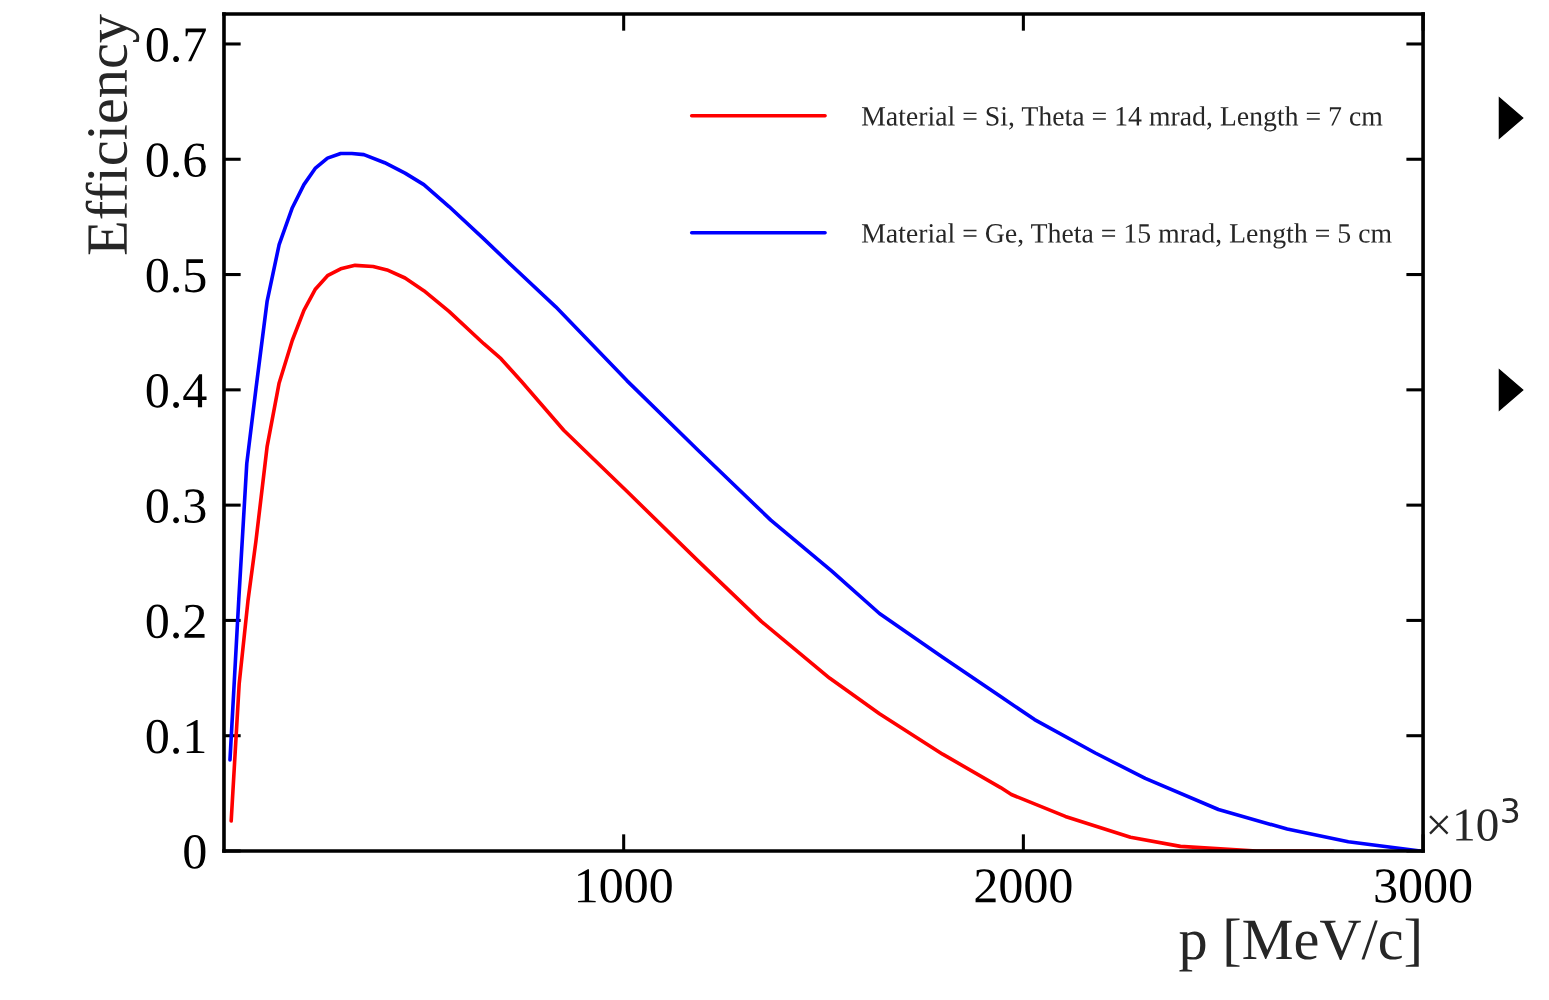 This screenshot has width=1549, height=1000. I want to click on y-tick-label: 0.3, so click(176, 506).